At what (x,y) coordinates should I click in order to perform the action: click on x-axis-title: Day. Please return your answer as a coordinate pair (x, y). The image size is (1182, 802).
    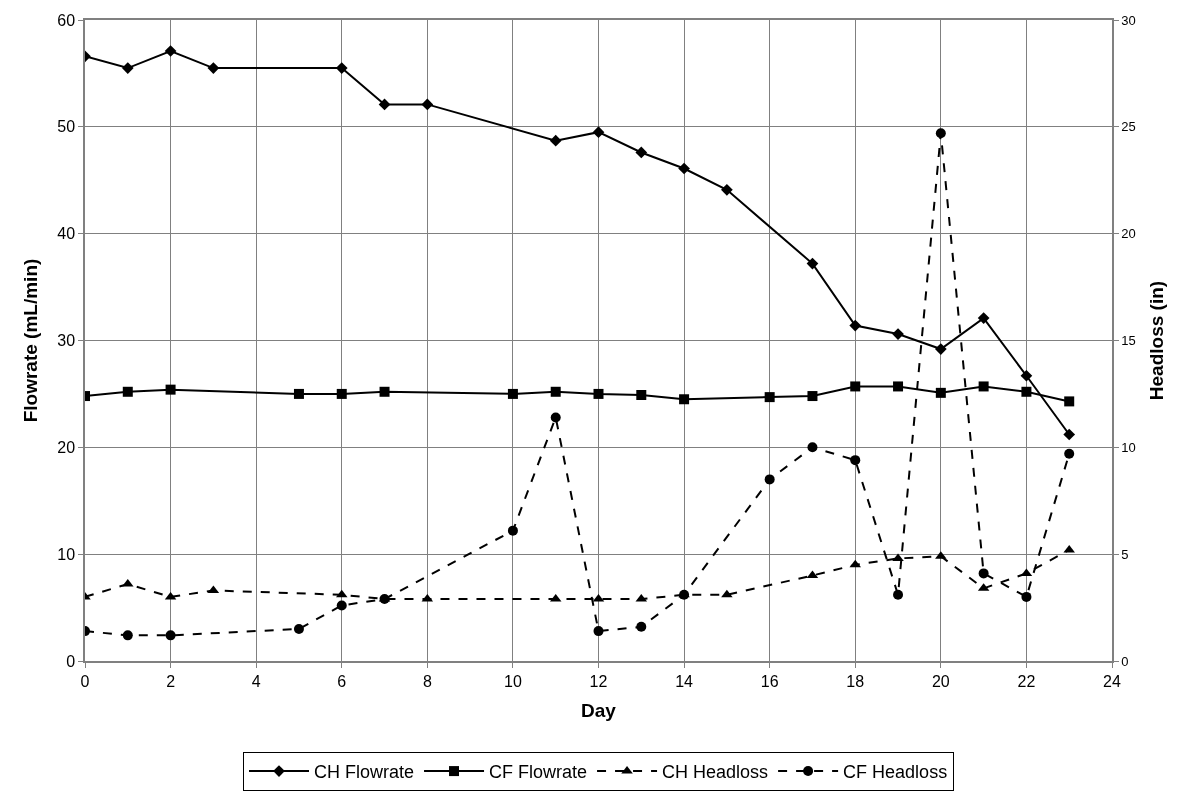
    Looking at the image, I should click on (599, 711).